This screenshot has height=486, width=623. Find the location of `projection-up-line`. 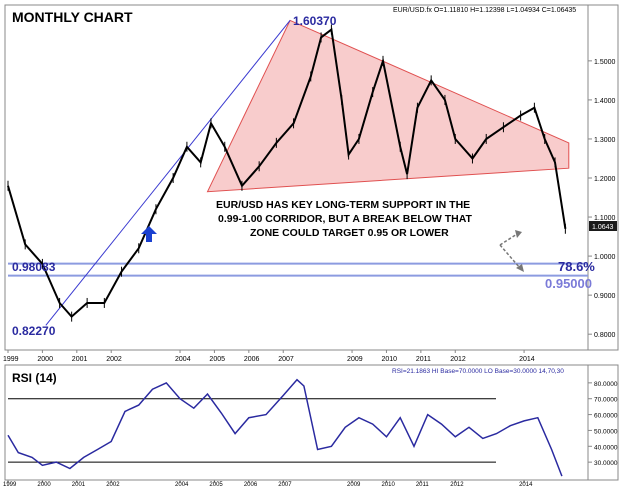

projection-up-line is located at coordinates (508, 239).